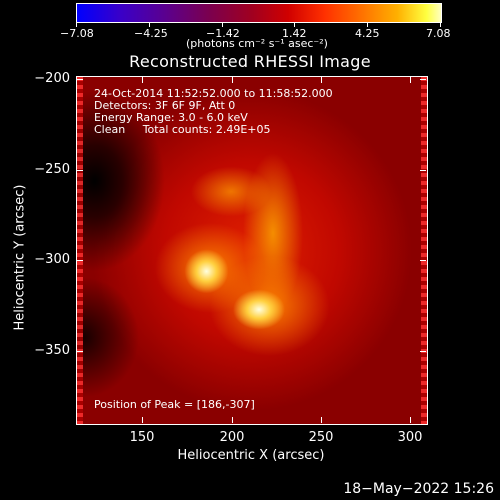 The height and width of the screenshot is (500, 500). I want to click on info-detectors: Detectors: 3F 6F 9F, Att 0, so click(165, 105).